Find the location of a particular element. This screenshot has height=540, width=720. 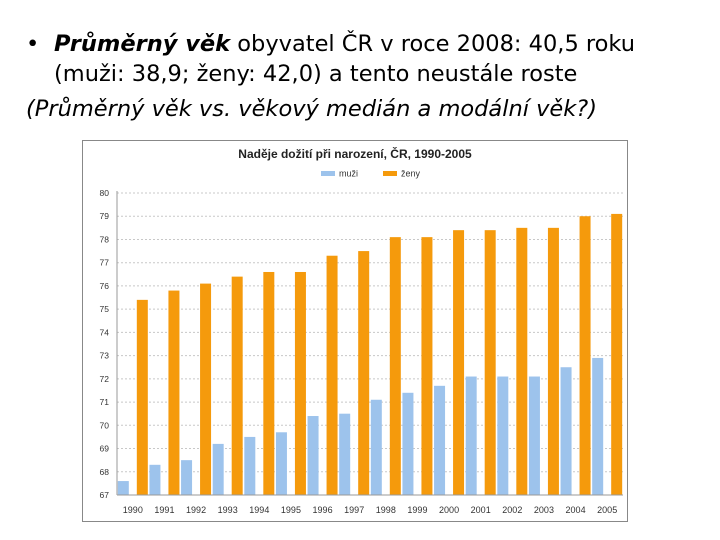

x-tick-label: 1996 is located at coordinates (323, 510).